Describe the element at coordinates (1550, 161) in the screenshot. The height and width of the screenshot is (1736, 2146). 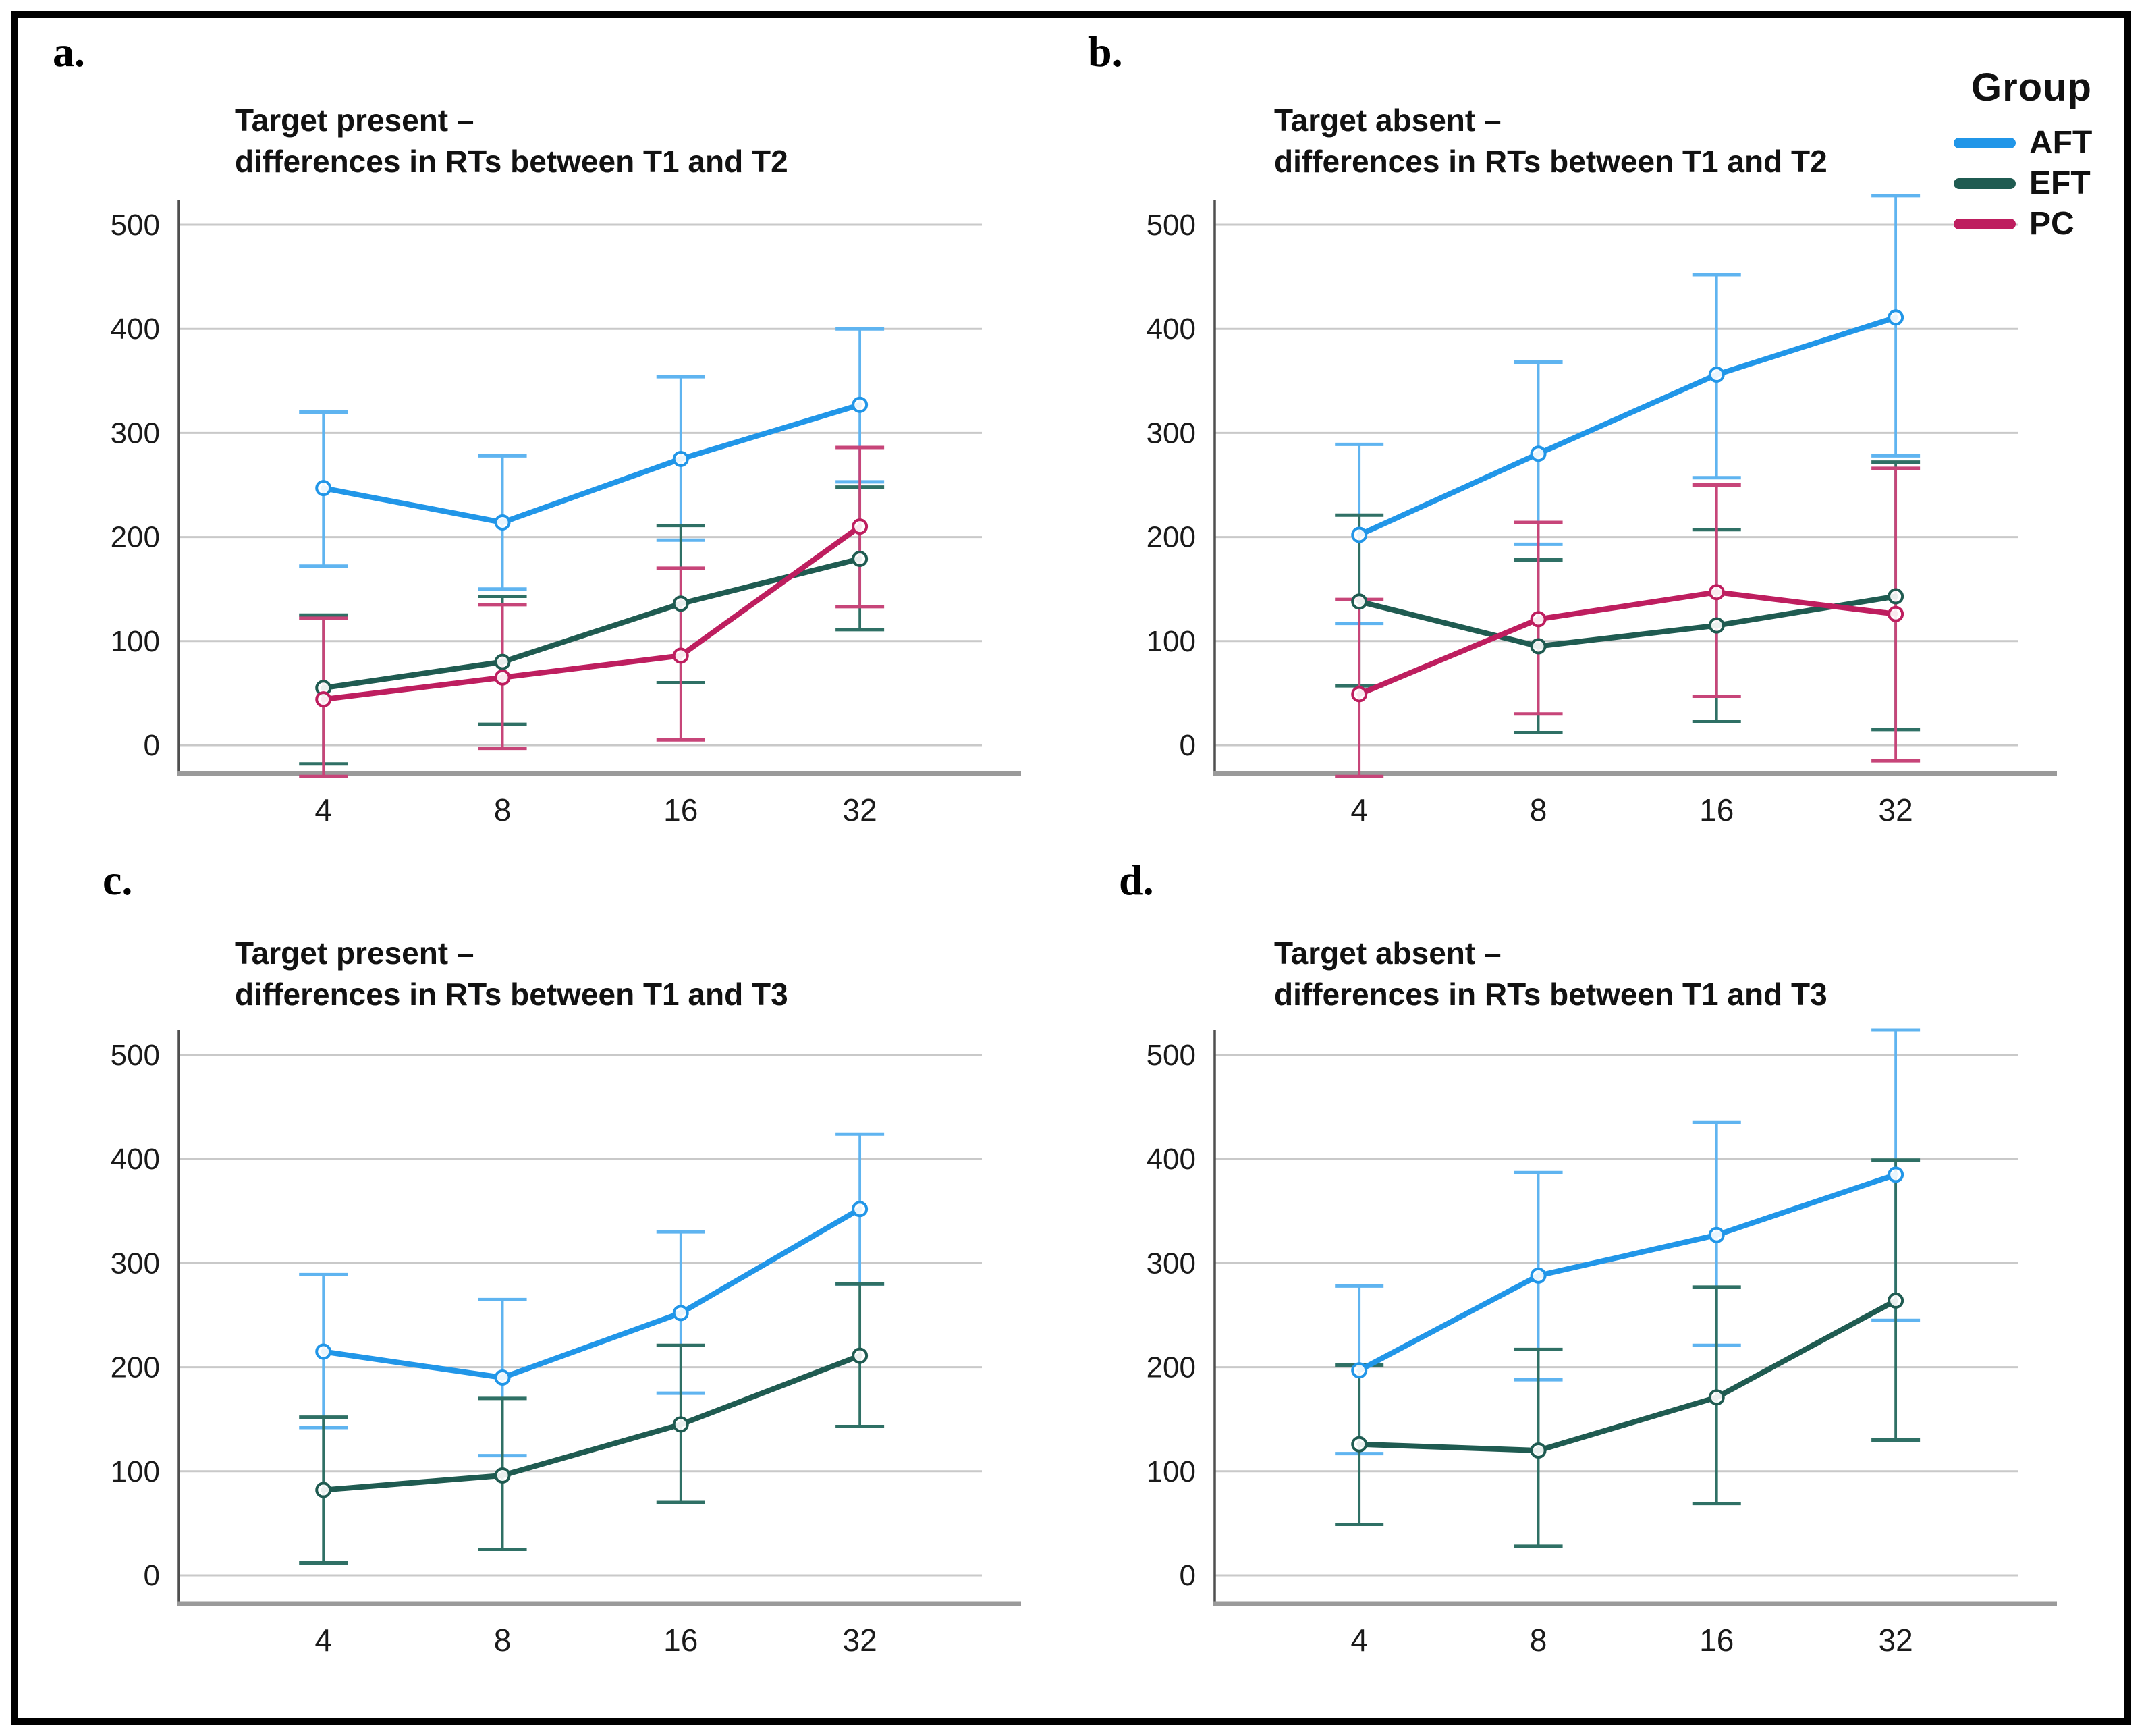
I see `panel-b-title-line2: differences in RTs between T1 and T2` at that location.